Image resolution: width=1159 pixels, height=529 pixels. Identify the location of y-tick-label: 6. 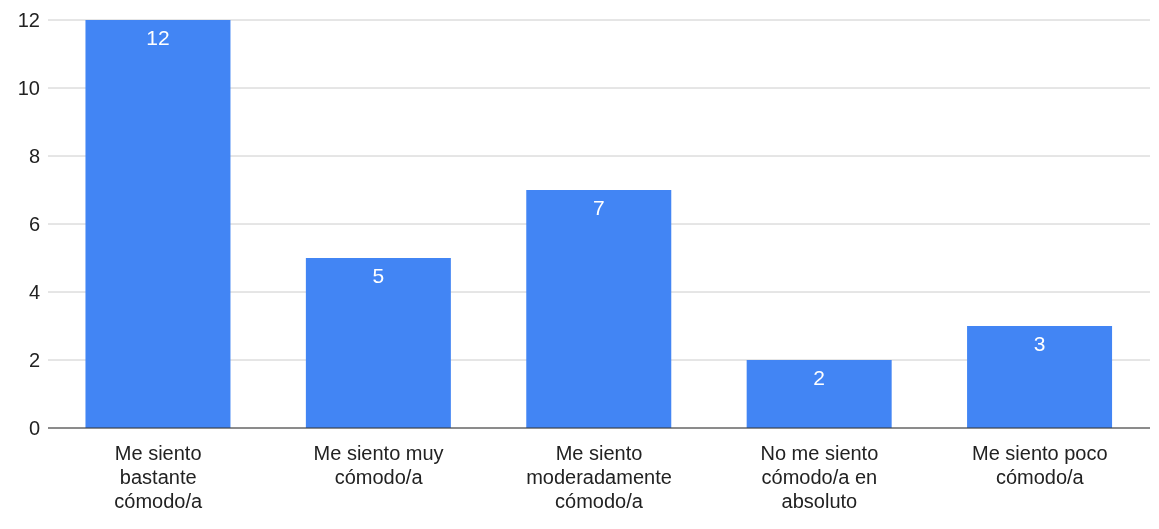
(34, 224).